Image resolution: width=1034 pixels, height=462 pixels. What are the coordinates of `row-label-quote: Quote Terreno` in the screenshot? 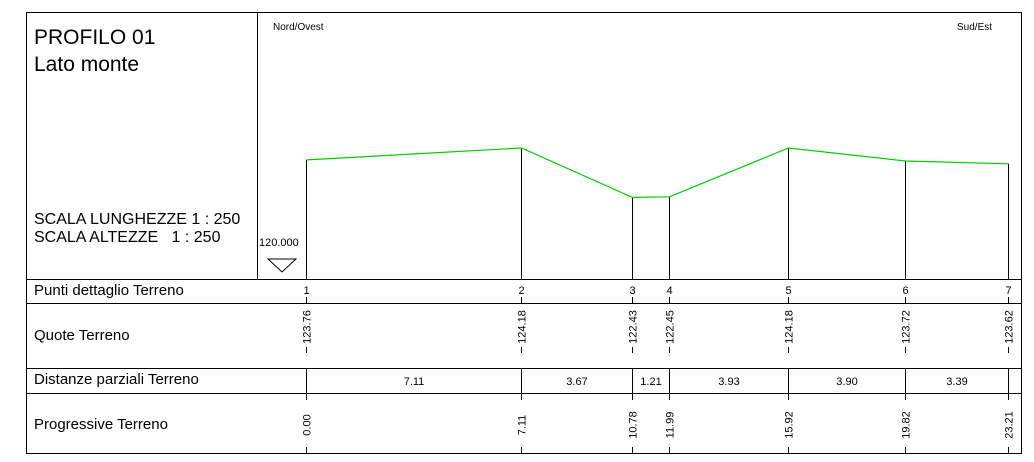 It's located at (82, 335).